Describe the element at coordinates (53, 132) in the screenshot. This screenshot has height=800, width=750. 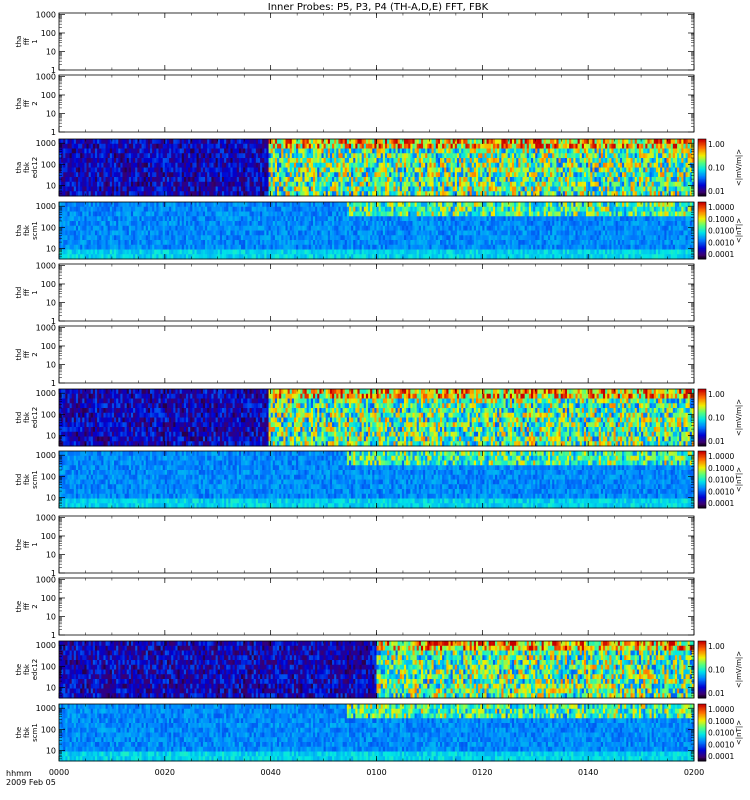
I see `y-tick-label: 1` at that location.